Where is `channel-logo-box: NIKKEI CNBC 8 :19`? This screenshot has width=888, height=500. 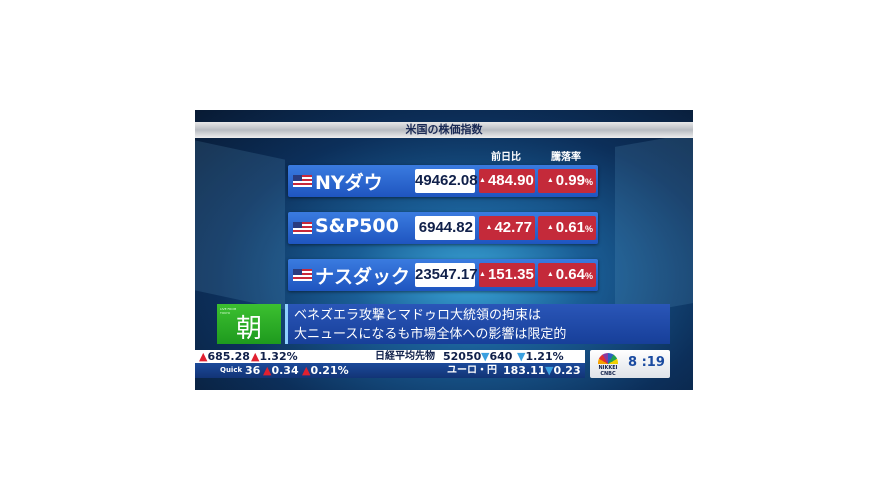
channel-logo-box: NIKKEI CNBC 8 :19 is located at coordinates (630, 364).